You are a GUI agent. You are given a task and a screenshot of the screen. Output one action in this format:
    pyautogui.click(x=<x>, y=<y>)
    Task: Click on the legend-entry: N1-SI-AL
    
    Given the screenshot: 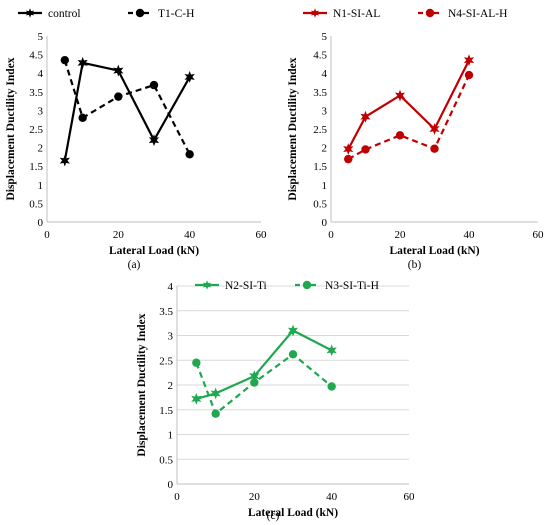 What is the action you would take?
    pyautogui.click(x=341, y=14)
    